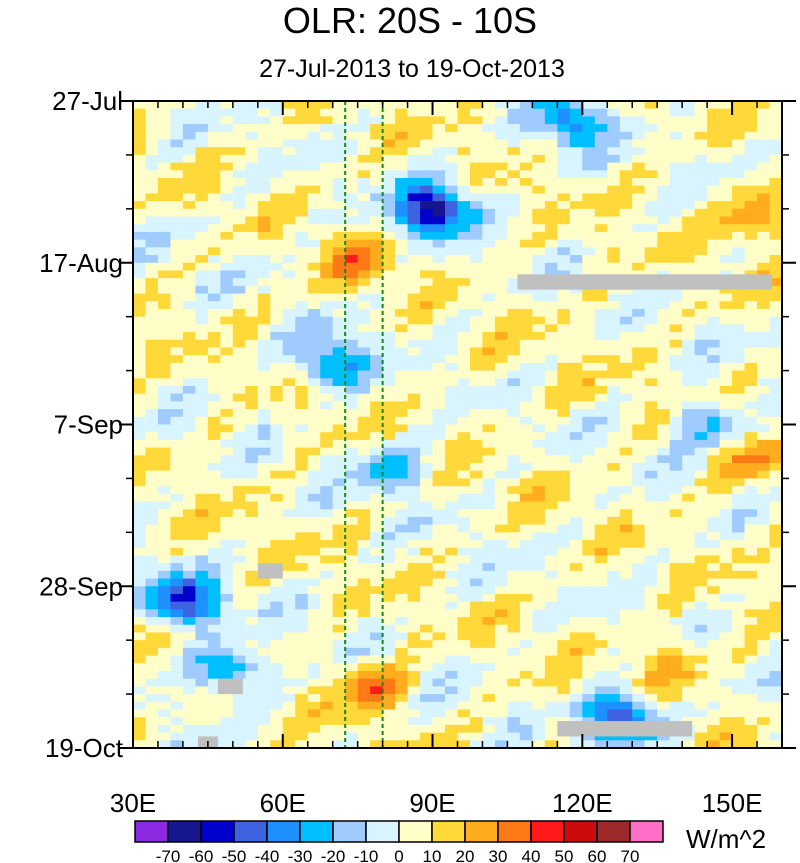 Image resolution: width=800 pixels, height=863 pixels. What do you see at coordinates (564, 855) in the screenshot?
I see `colorbar-label: 50` at bounding box center [564, 855].